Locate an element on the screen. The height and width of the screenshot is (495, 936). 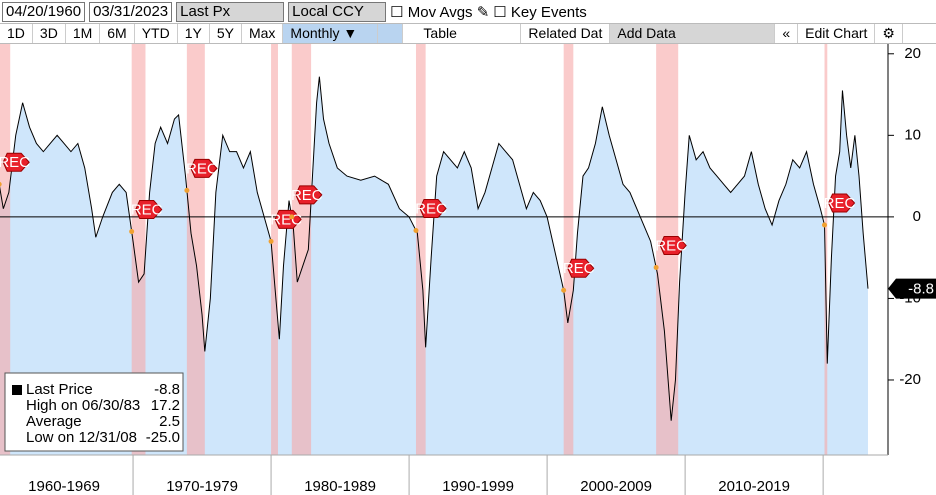
range-button: 5Y is located at coordinates (226, 33).